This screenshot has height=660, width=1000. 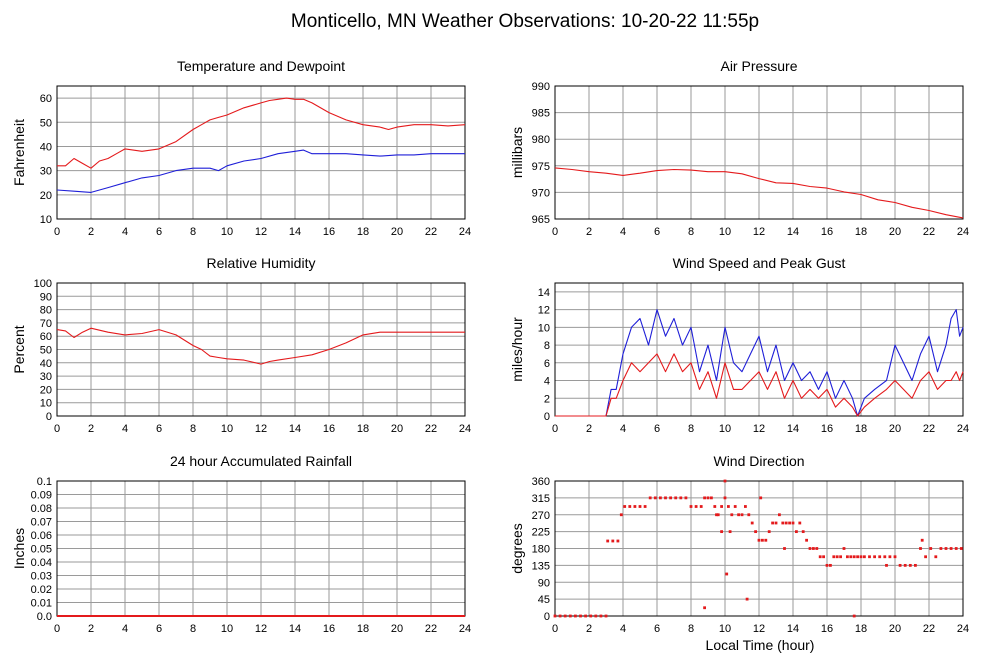 I want to click on y-tick-label: 0.06, so click(x=41, y=536).